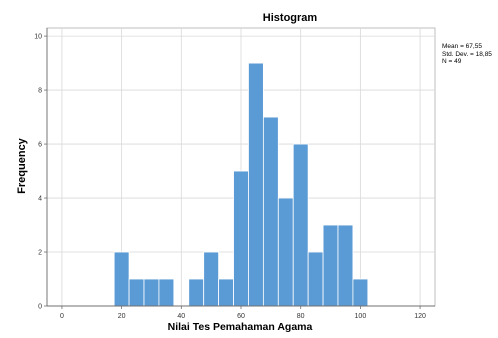 Image resolution: width=498 pixels, height=338 pixels. I want to click on x-tick-label: 0, so click(62, 316).